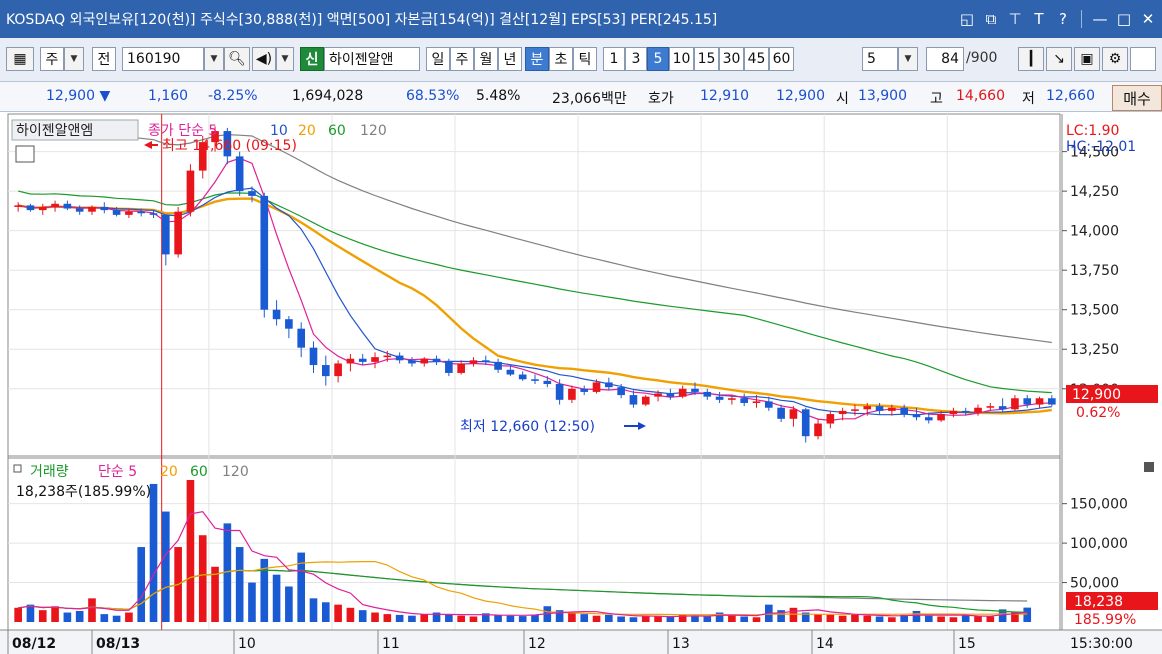 This screenshot has width=1162, height=654. Describe the element at coordinates (163, 59) in the screenshot. I see `stock-code-input: 160190` at that location.